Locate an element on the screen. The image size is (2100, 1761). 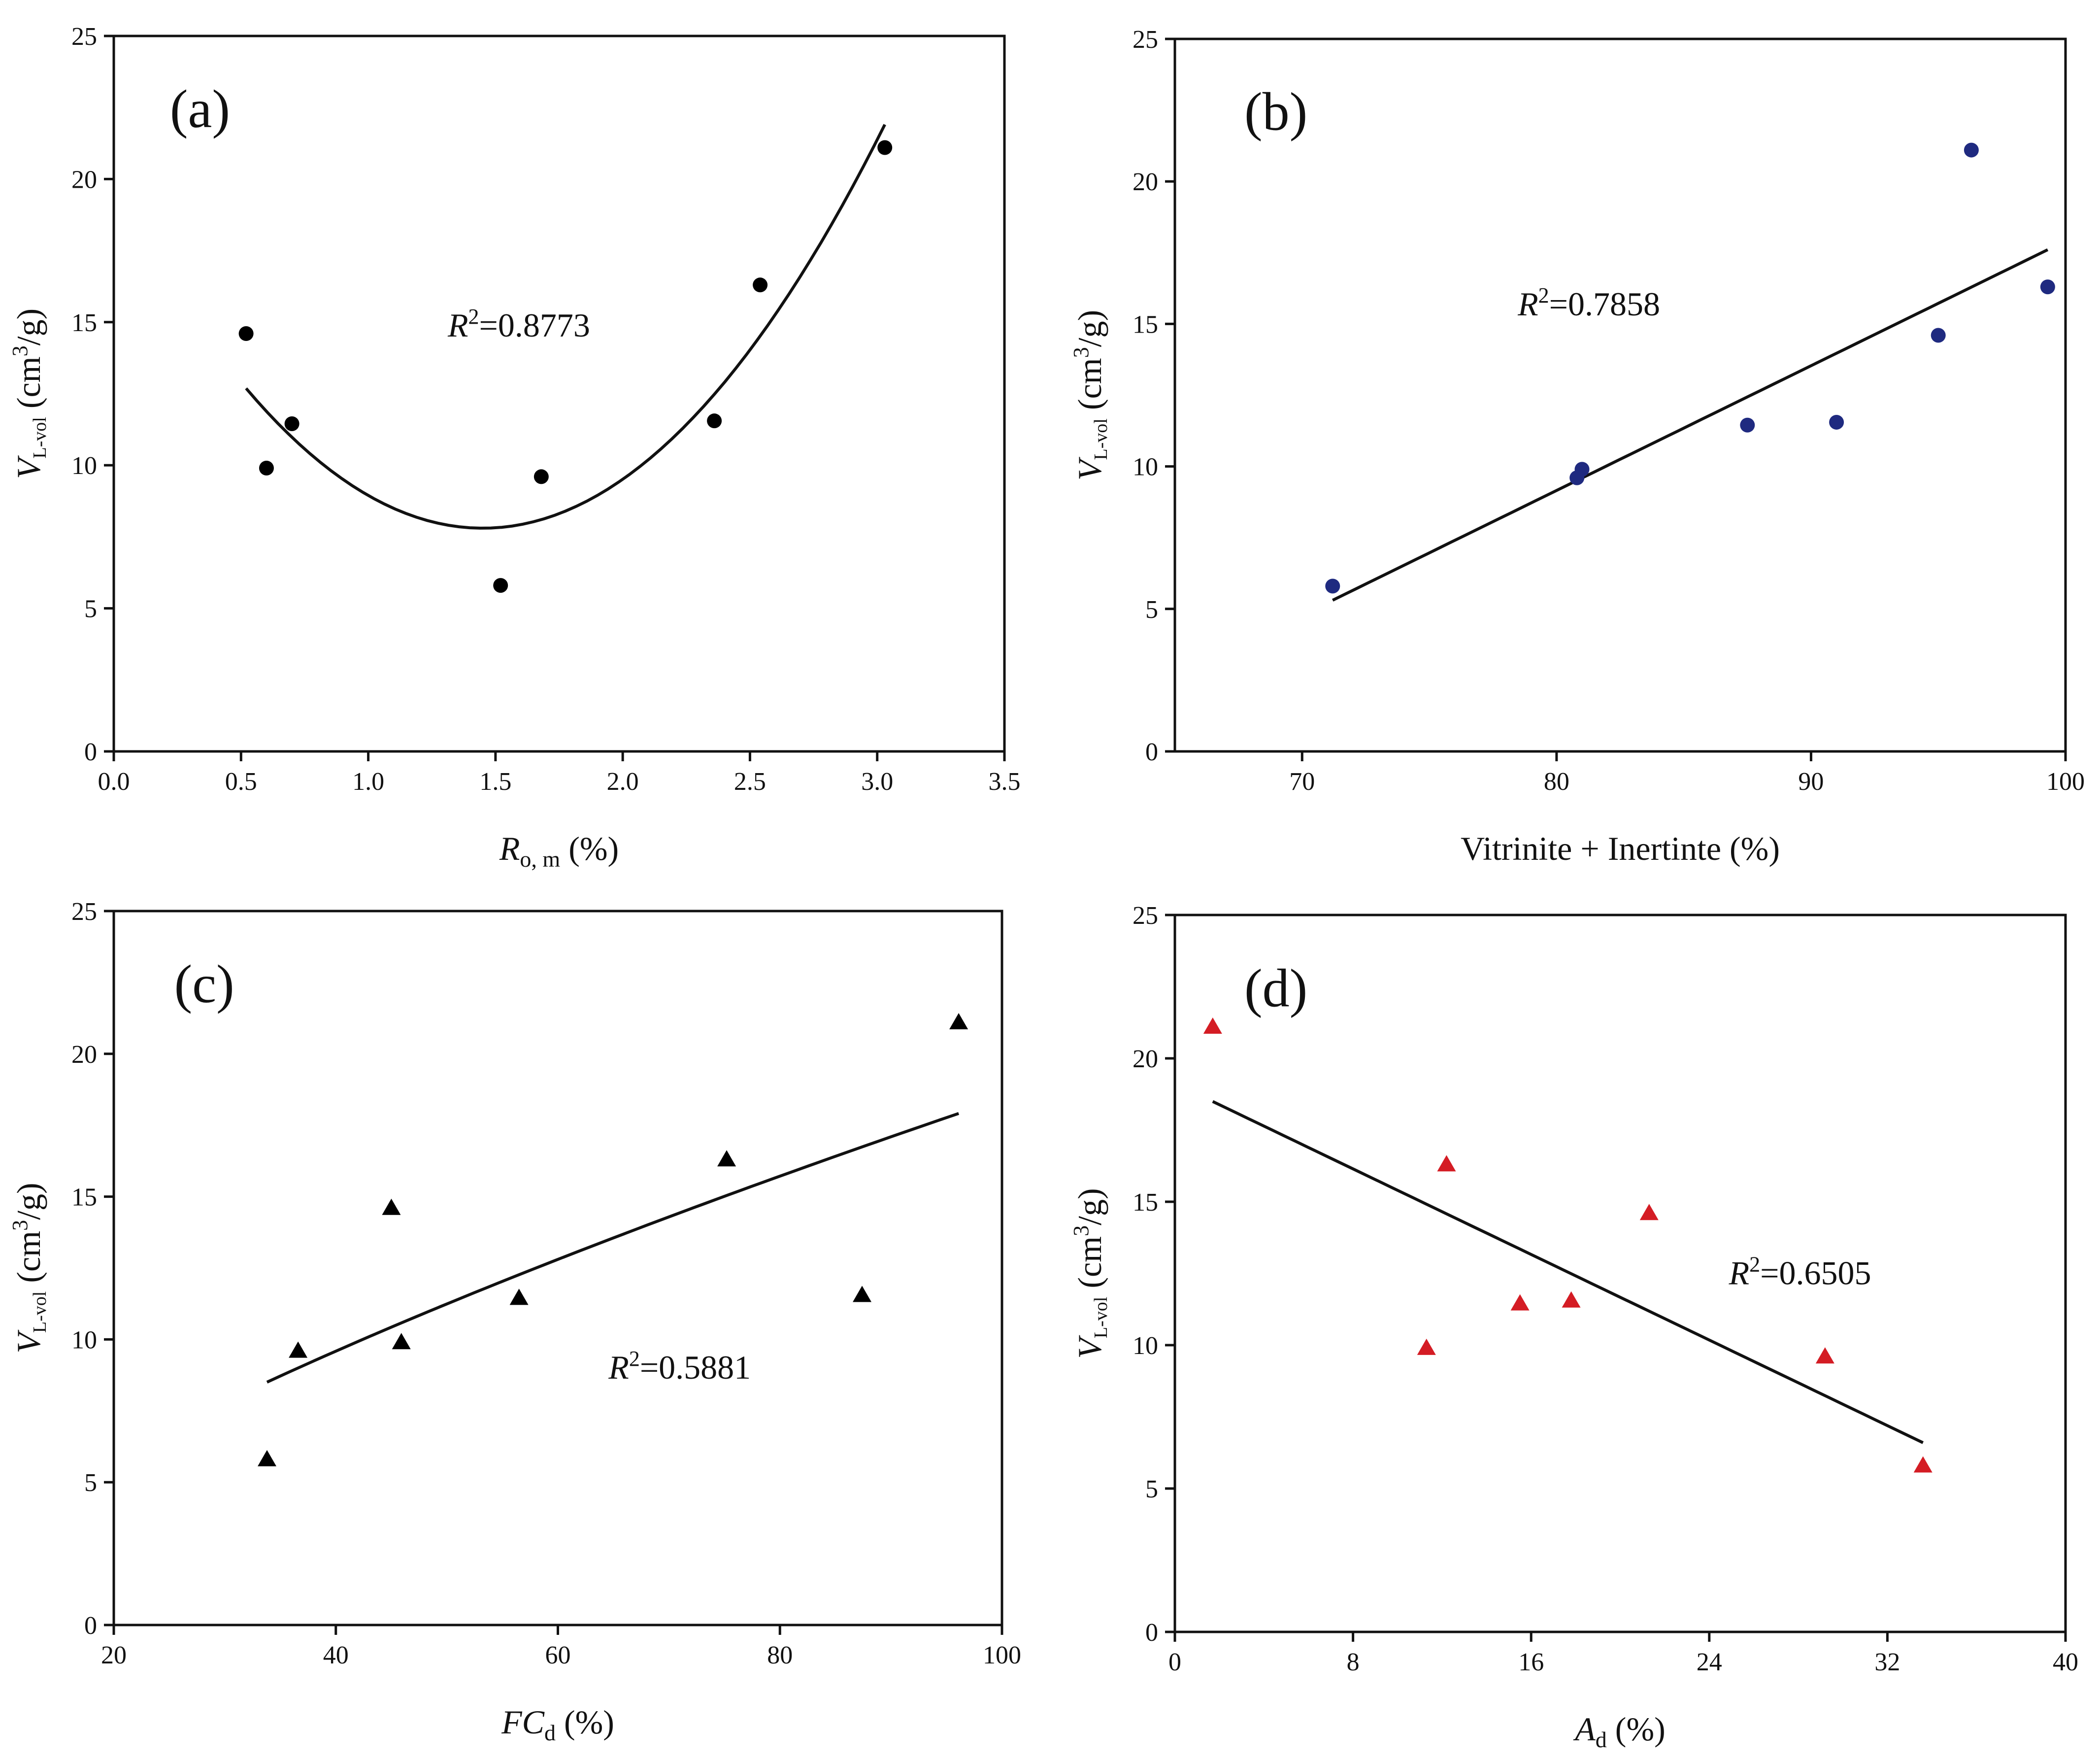
x-tick-label: 24 is located at coordinates (1709, 1662).